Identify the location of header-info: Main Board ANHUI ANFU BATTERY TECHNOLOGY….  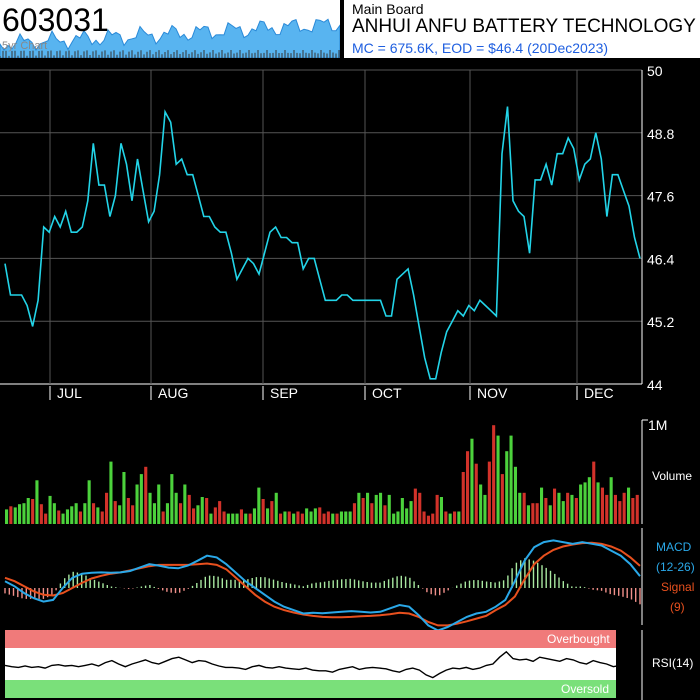
(522, 29).